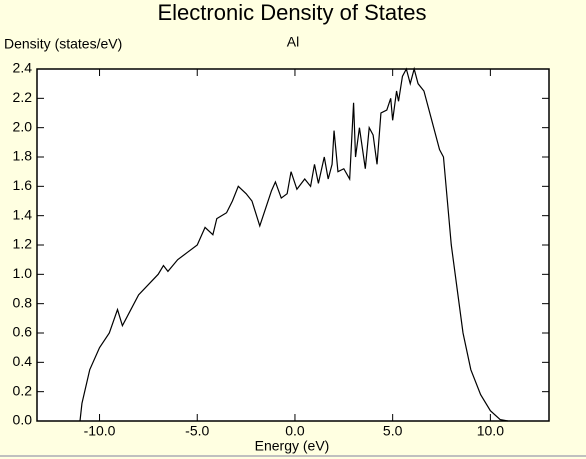  I want to click on x-tick-label: 10.0, so click(490, 431).